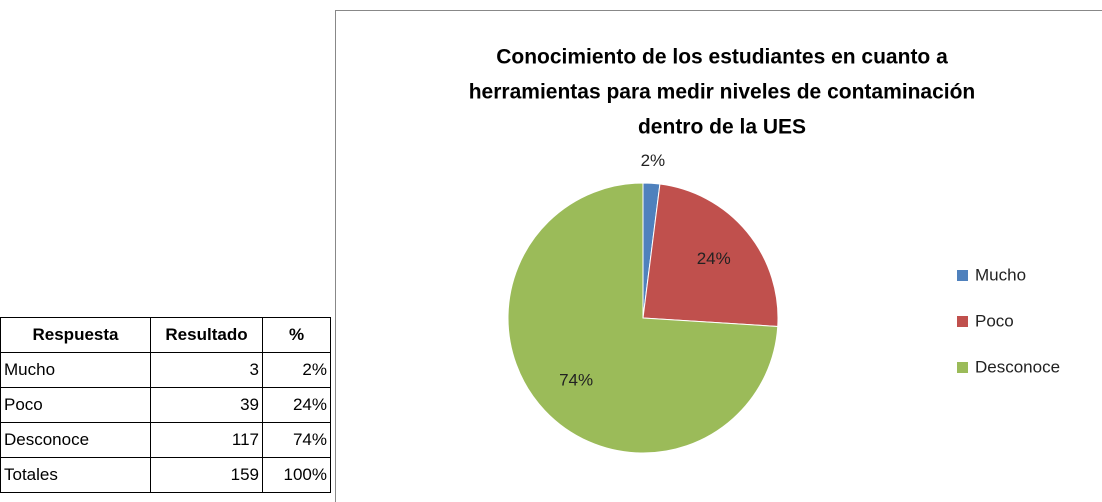 The image size is (1102, 502). Describe the element at coordinates (75, 370) in the screenshot. I see `table-cell: Mucho` at that location.